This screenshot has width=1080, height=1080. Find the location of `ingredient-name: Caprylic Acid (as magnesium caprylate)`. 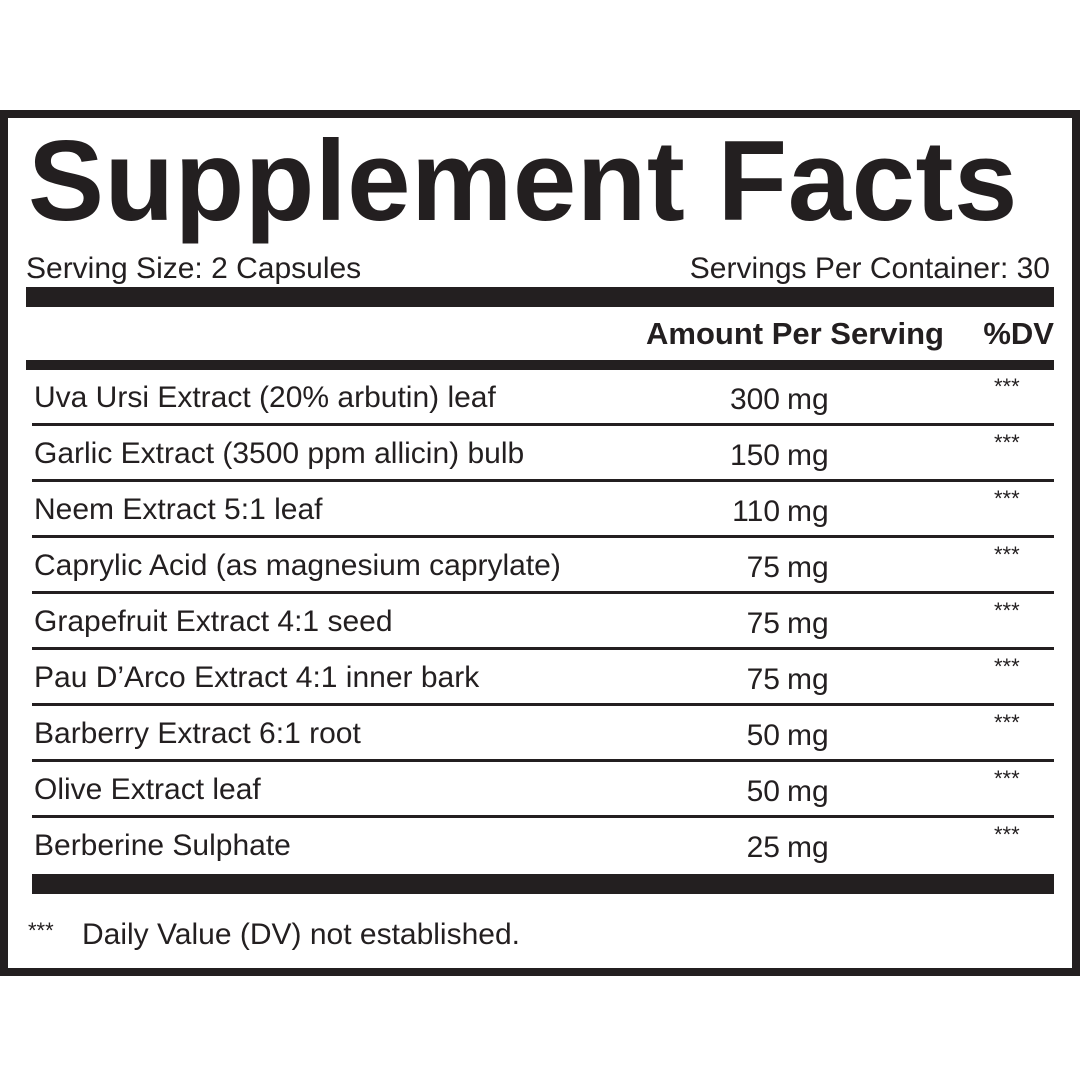

ingredient-name: Caprylic Acid (as magnesium caprylate) is located at coordinates (297, 565).